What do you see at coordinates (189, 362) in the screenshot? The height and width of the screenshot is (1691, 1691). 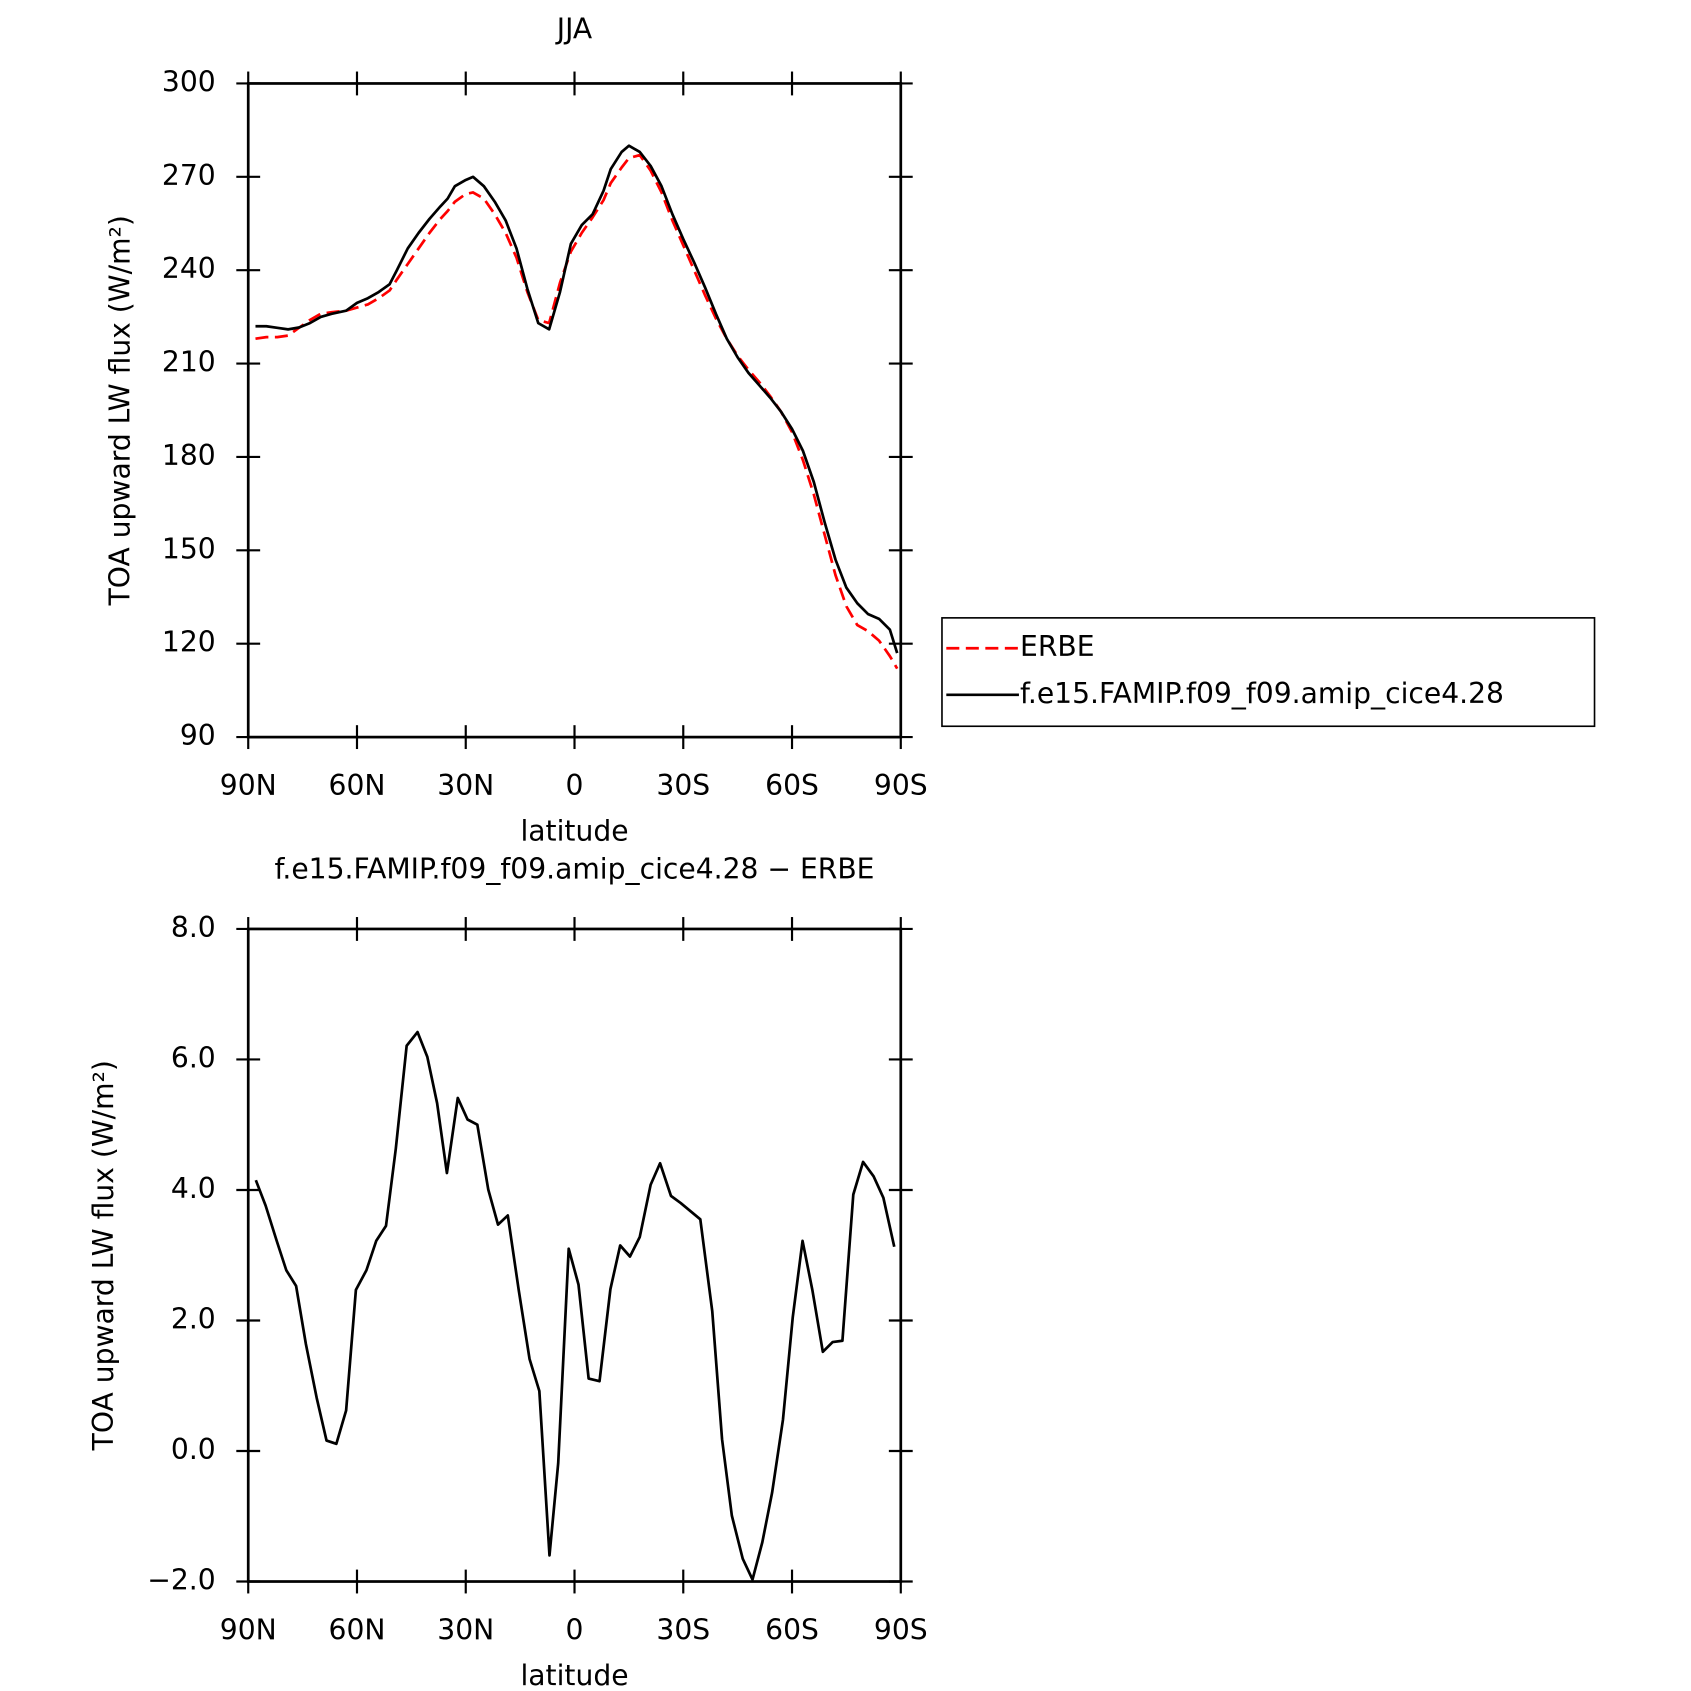 I see `y-tick-label: 210` at bounding box center [189, 362].